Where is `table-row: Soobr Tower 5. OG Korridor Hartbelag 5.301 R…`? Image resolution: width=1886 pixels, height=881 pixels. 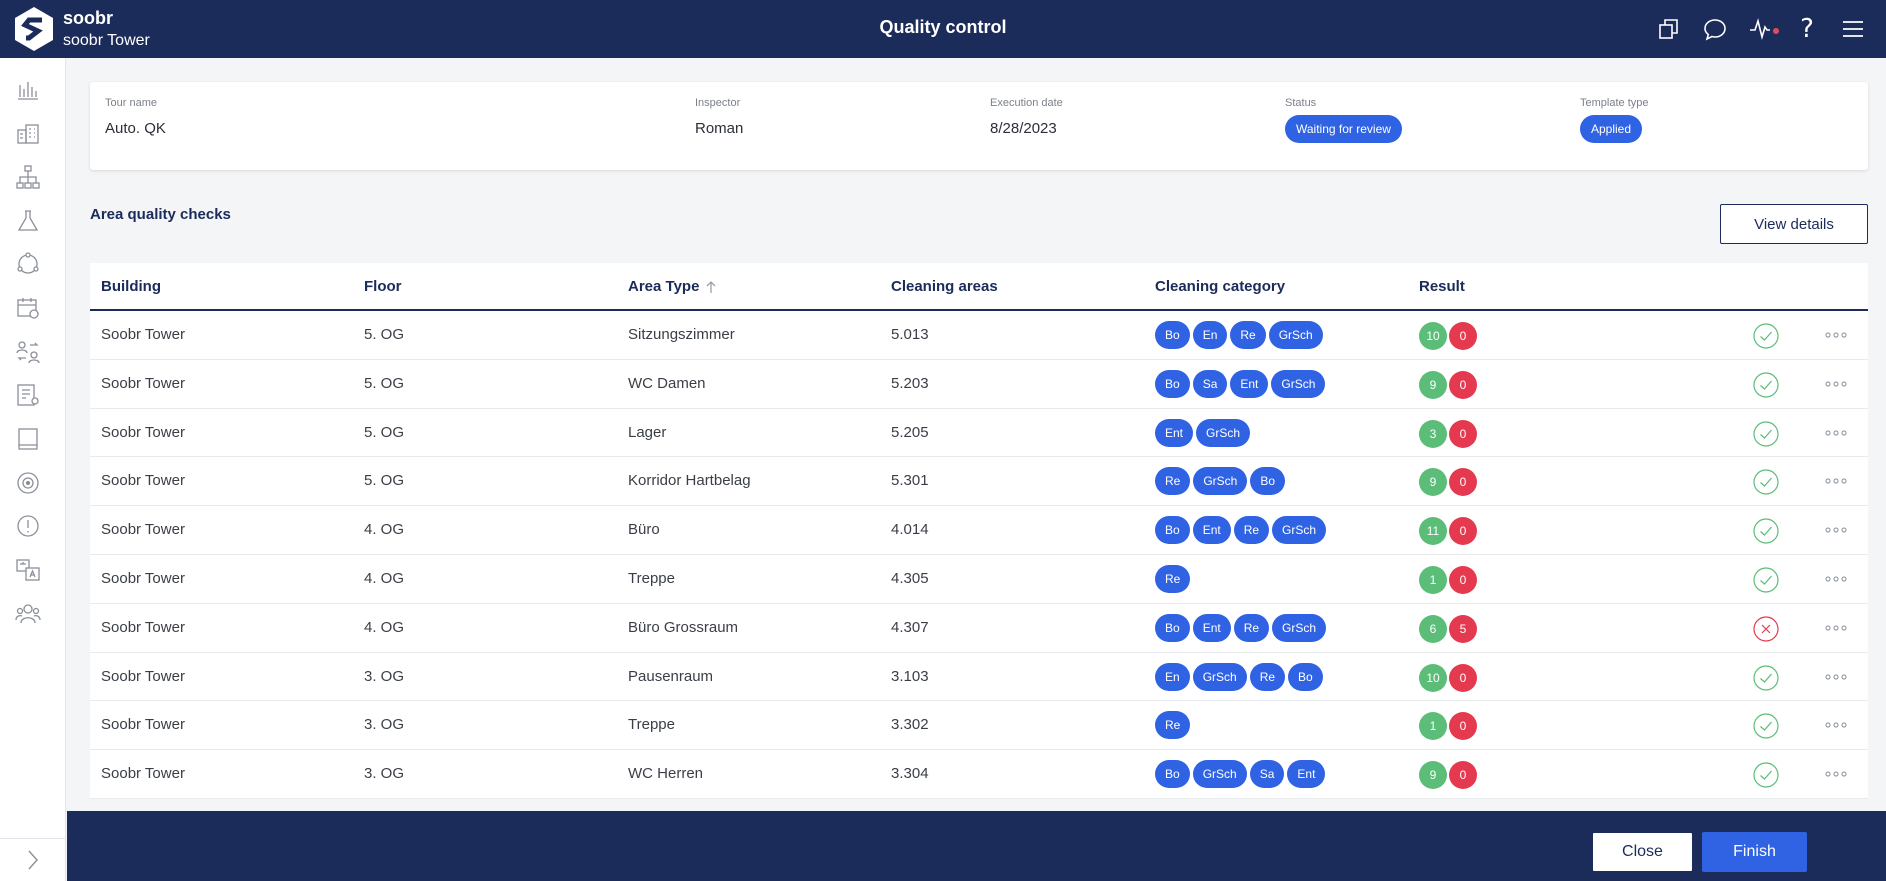
table-row: Soobr Tower 5. OG Korridor Hartbelag 5.301 R… is located at coordinates (979, 482).